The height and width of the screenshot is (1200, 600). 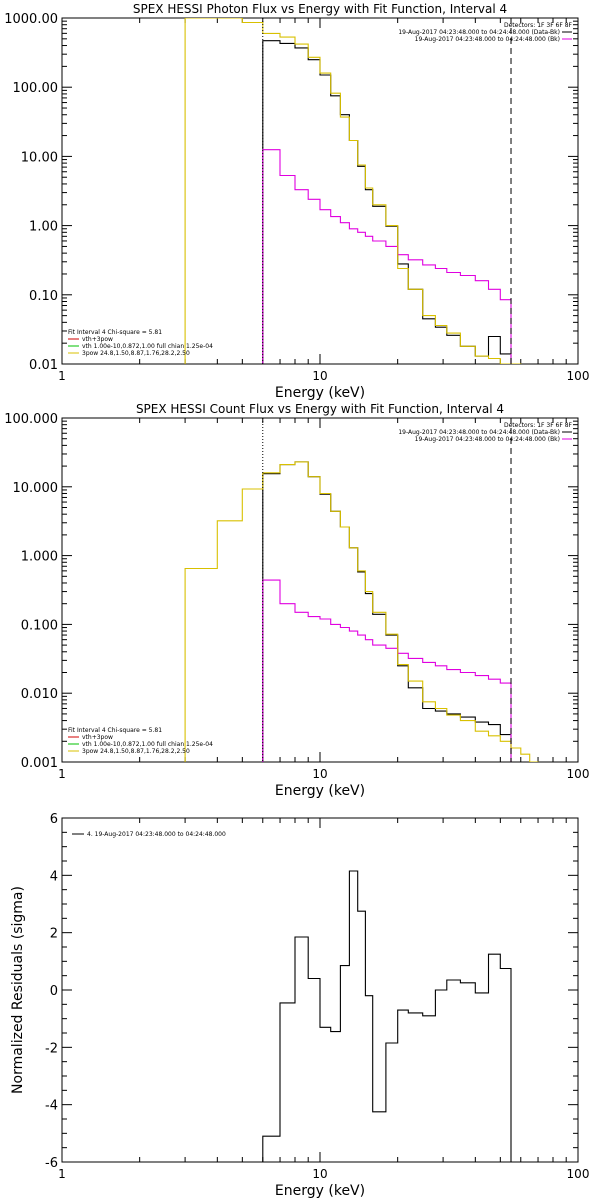 I want to click on y-tick-label: 4, so click(x=54, y=876).